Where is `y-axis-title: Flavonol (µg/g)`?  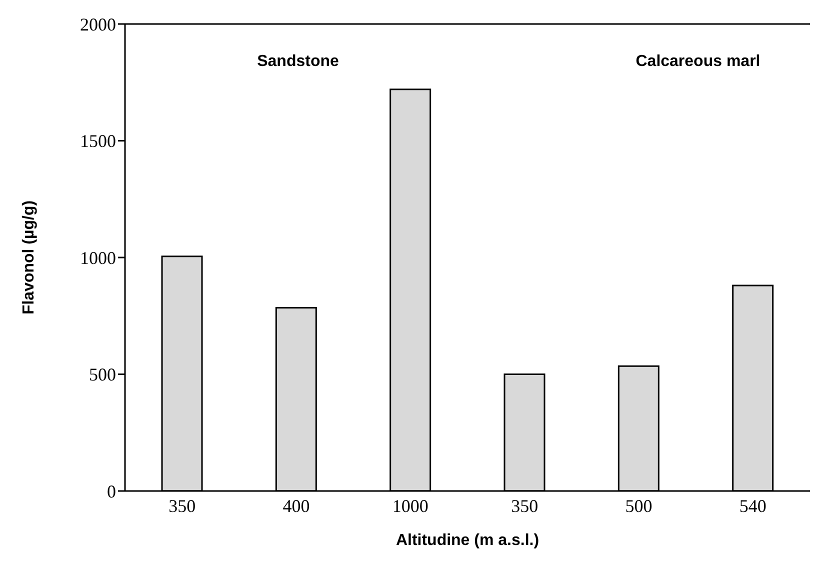
y-axis-title: Flavonol (µg/g) is located at coordinates (29, 257).